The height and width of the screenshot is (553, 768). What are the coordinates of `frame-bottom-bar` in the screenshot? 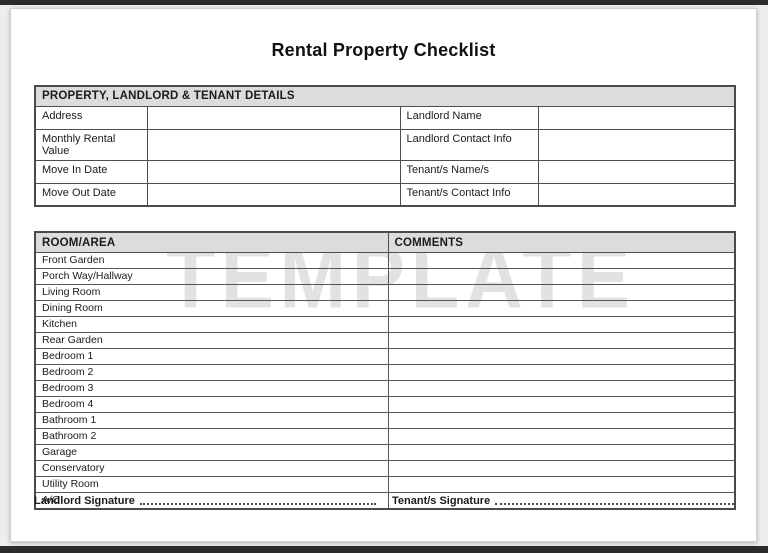 It's located at (384, 549).